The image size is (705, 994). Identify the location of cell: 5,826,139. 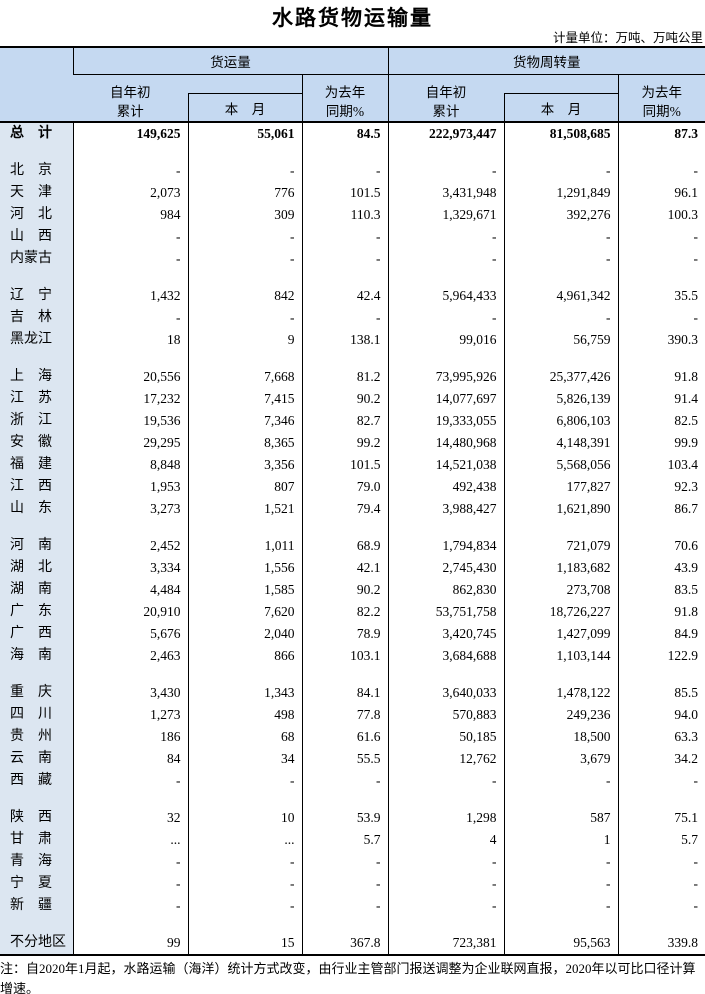
(561, 399).